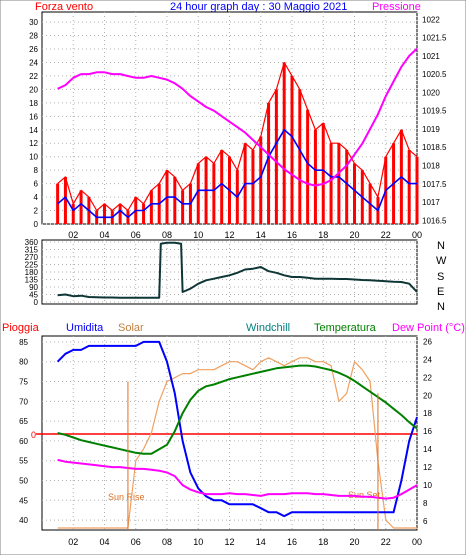  I want to click on dir-y-tick-label: 360, so click(32, 242).